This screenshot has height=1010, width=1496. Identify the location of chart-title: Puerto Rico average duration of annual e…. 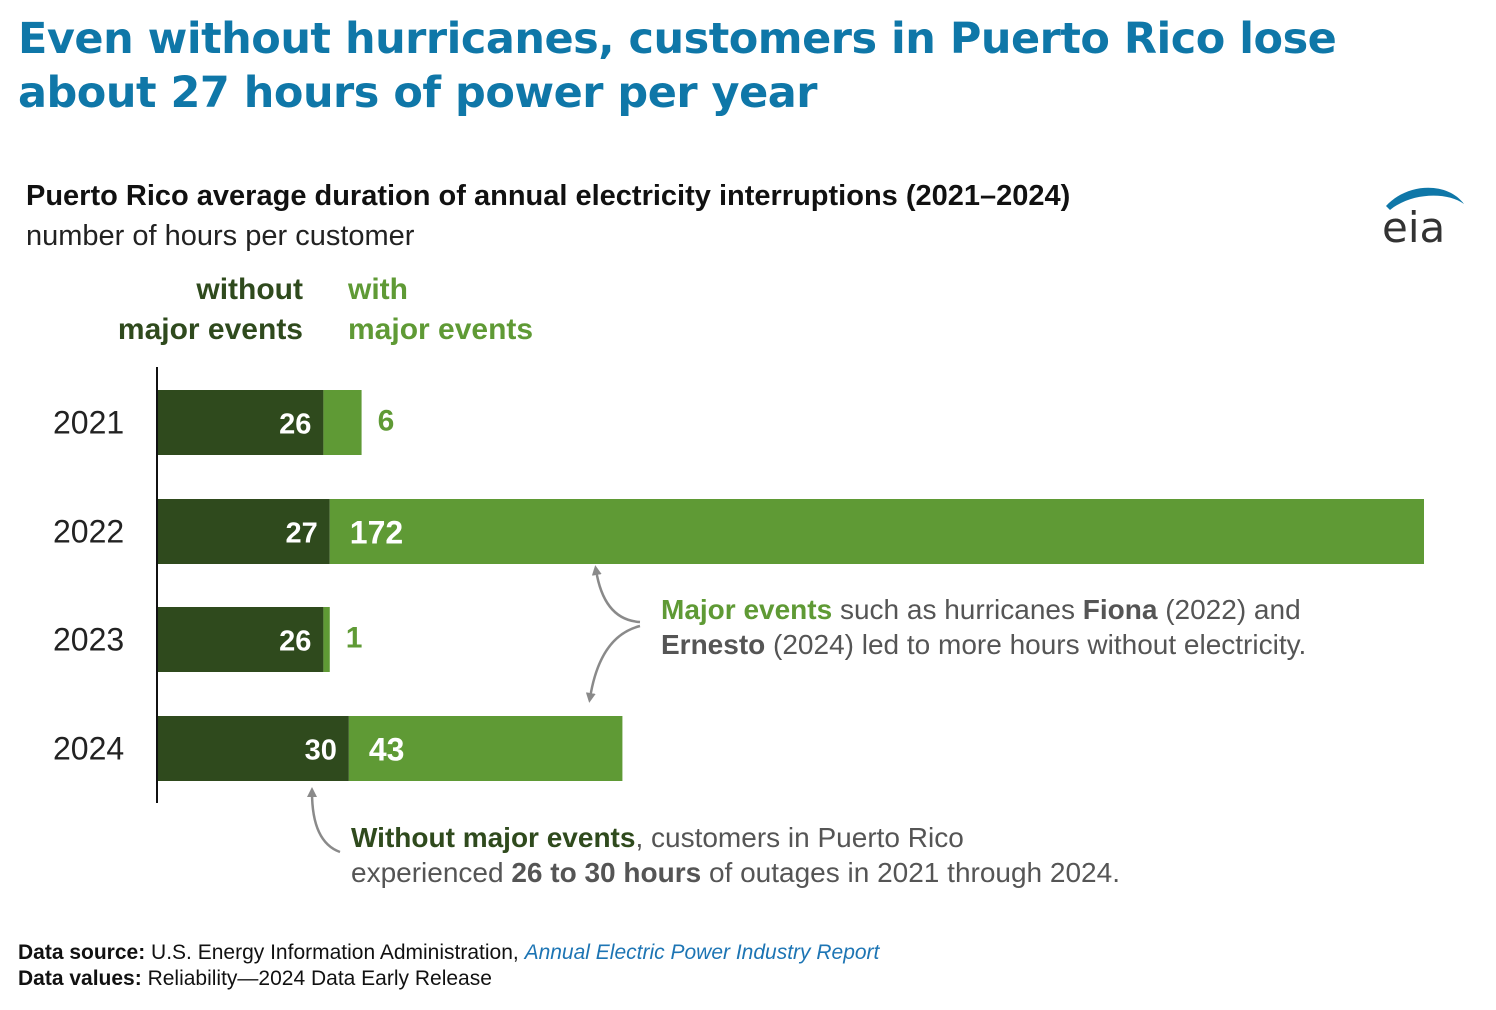
(548, 196).